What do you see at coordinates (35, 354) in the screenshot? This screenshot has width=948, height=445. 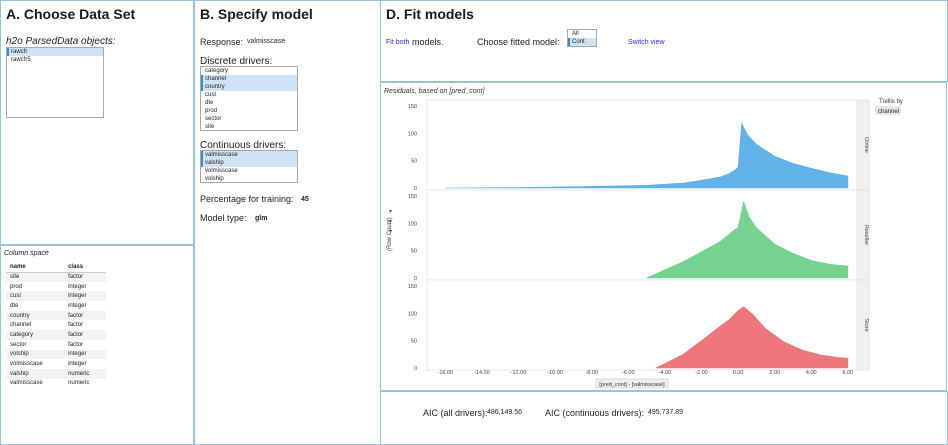 I see `column-name-cell: volship` at bounding box center [35, 354].